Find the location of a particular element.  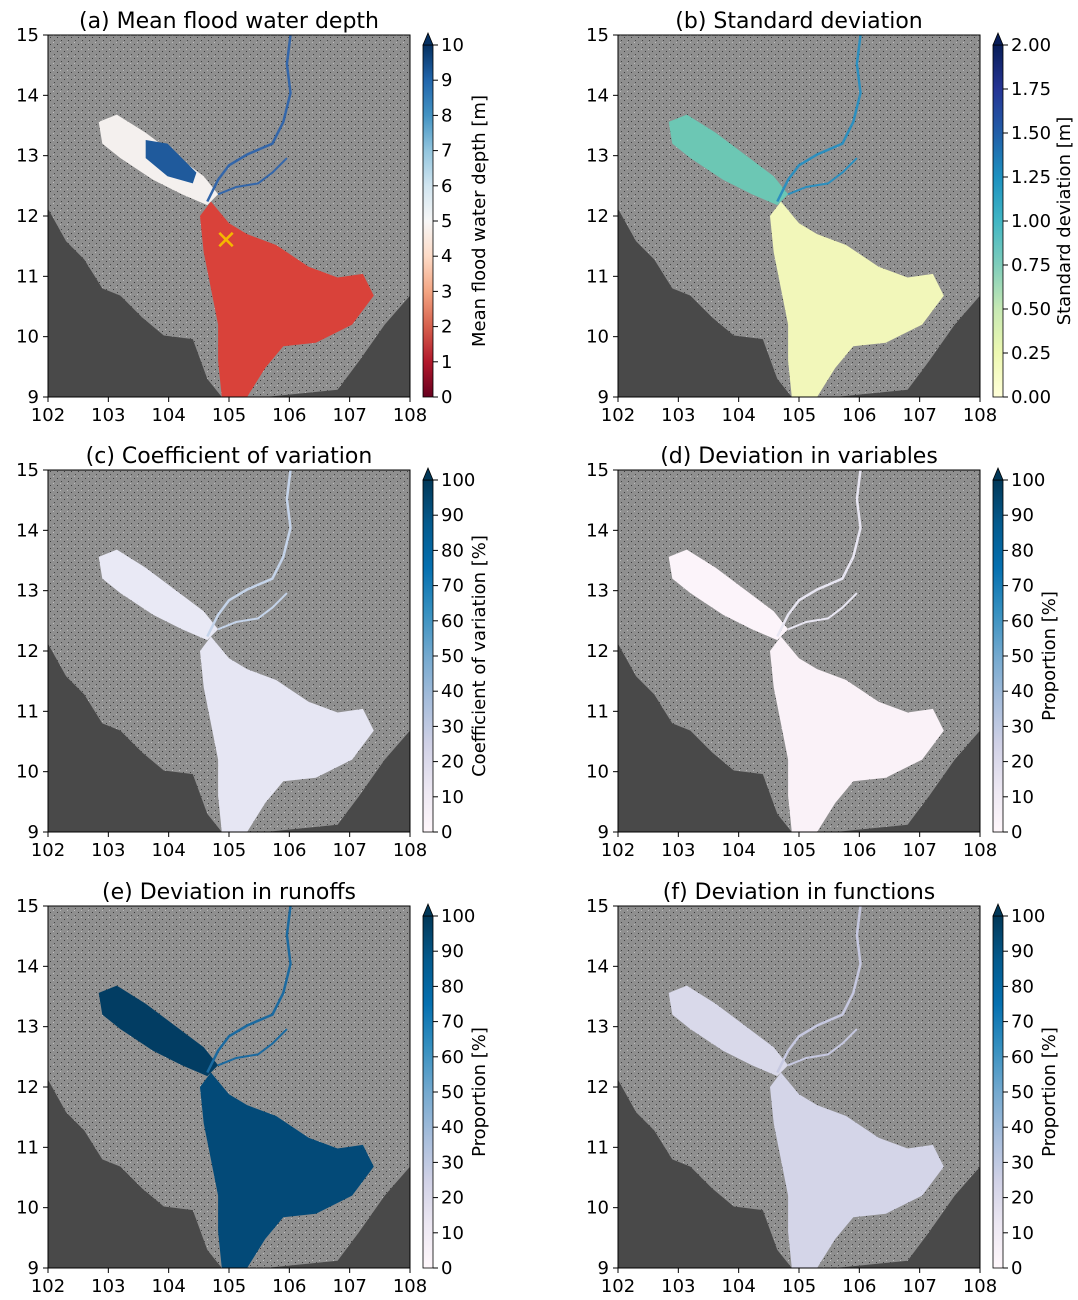

colorbar-tick-label: 60 is located at coordinates (1022, 1057).